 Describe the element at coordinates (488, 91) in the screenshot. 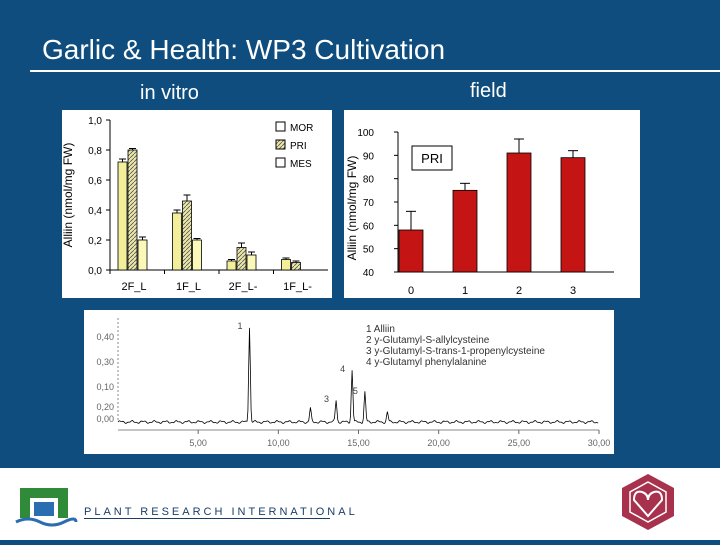

I see `field-label: field` at that location.